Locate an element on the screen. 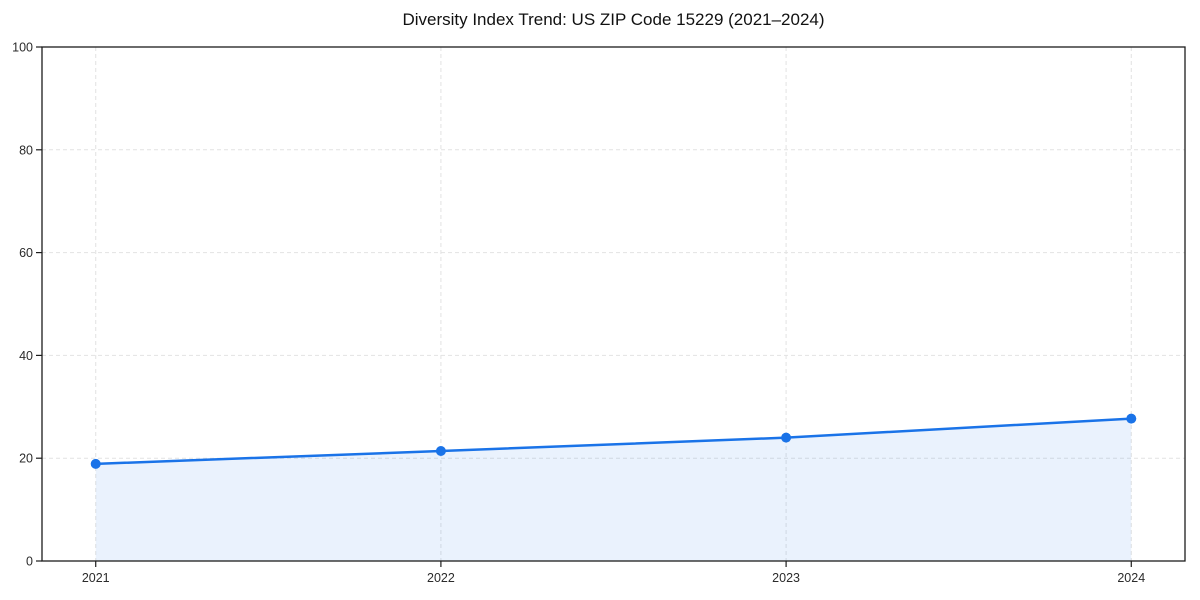 This screenshot has width=1200, height=600. trend-line is located at coordinates (613, 441).